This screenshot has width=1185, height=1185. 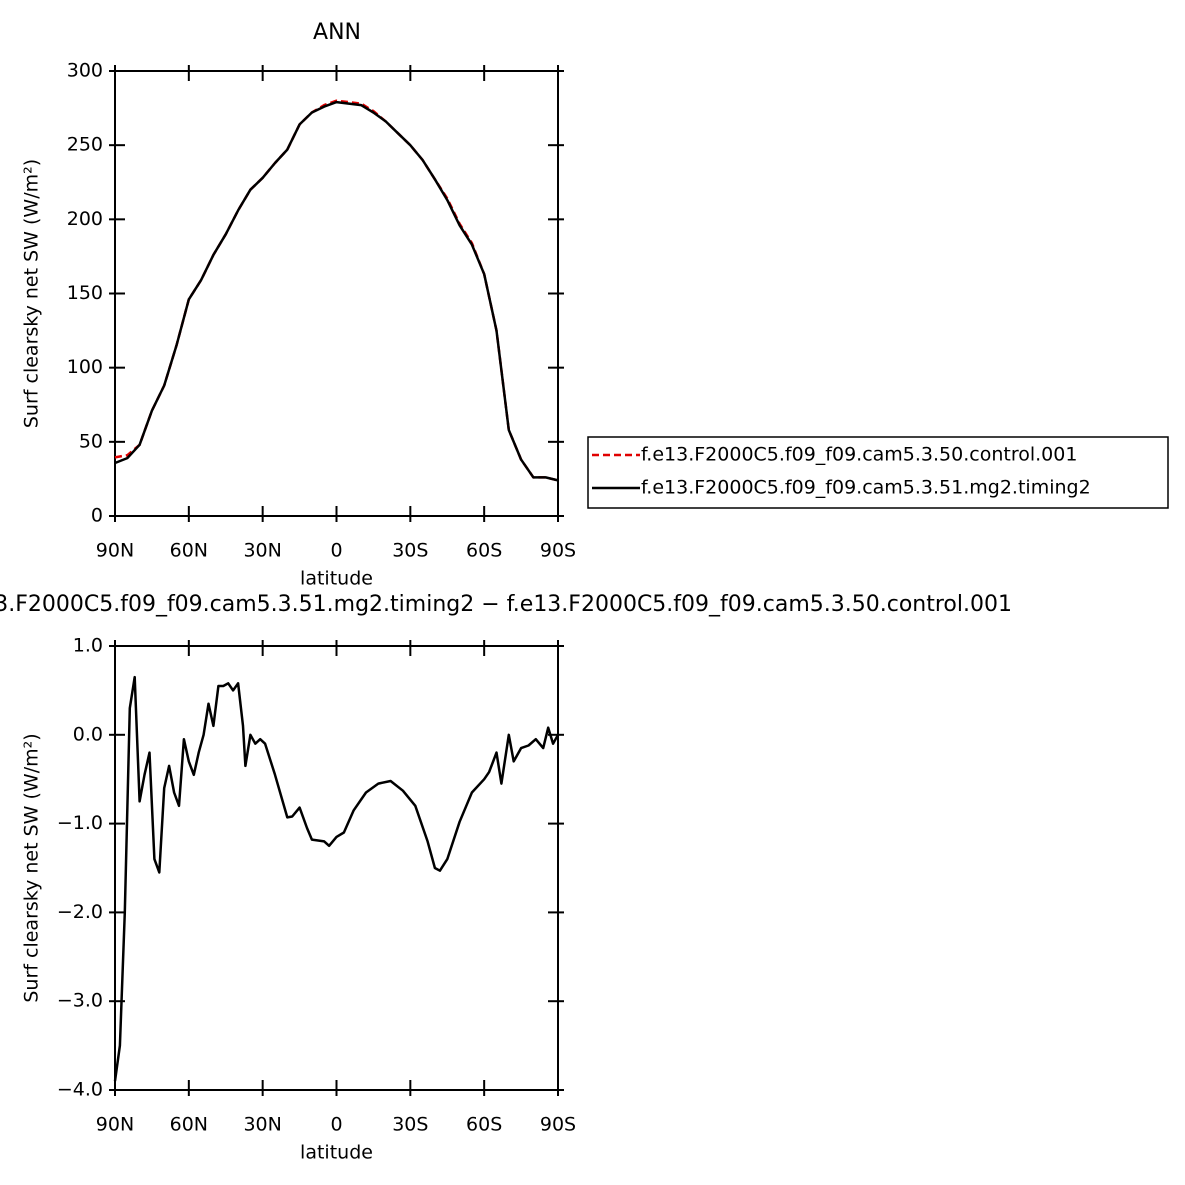 What do you see at coordinates (85, 71) in the screenshot?
I see `y-tick-label: 300` at bounding box center [85, 71].